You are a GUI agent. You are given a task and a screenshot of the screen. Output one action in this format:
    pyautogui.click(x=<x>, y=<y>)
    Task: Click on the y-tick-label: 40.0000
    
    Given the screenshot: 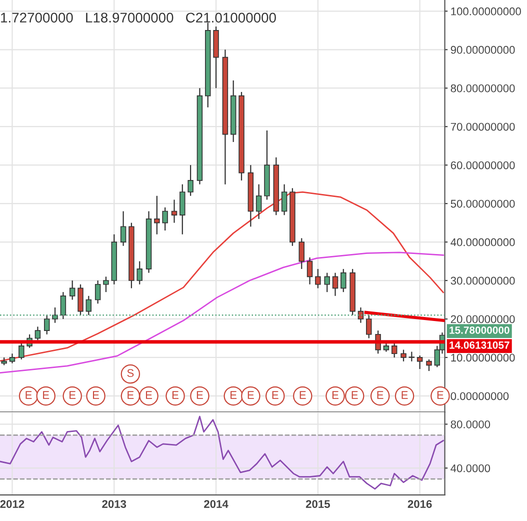 What is the action you would take?
    pyautogui.click(x=470, y=468)
    